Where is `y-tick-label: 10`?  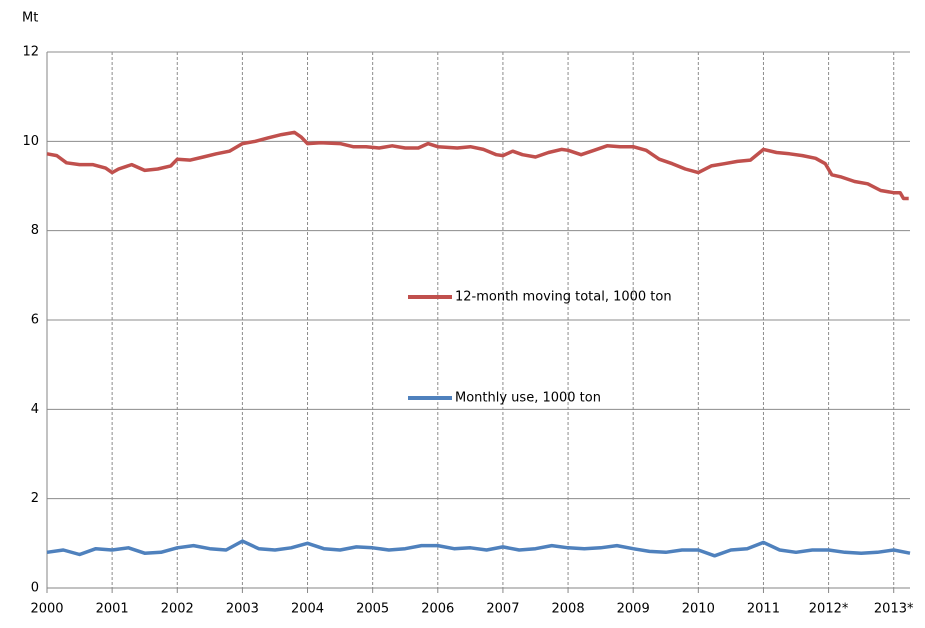
y-tick-label: 10 is located at coordinates (30, 141).